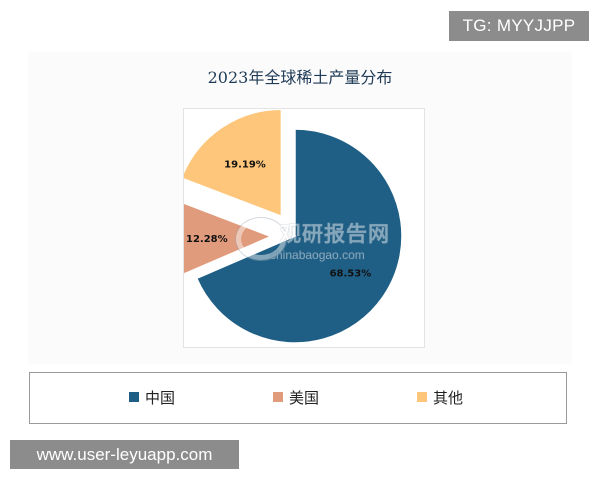  What do you see at coordinates (245, 164) in the screenshot?
I see `data-label-other: 19.19%` at bounding box center [245, 164].